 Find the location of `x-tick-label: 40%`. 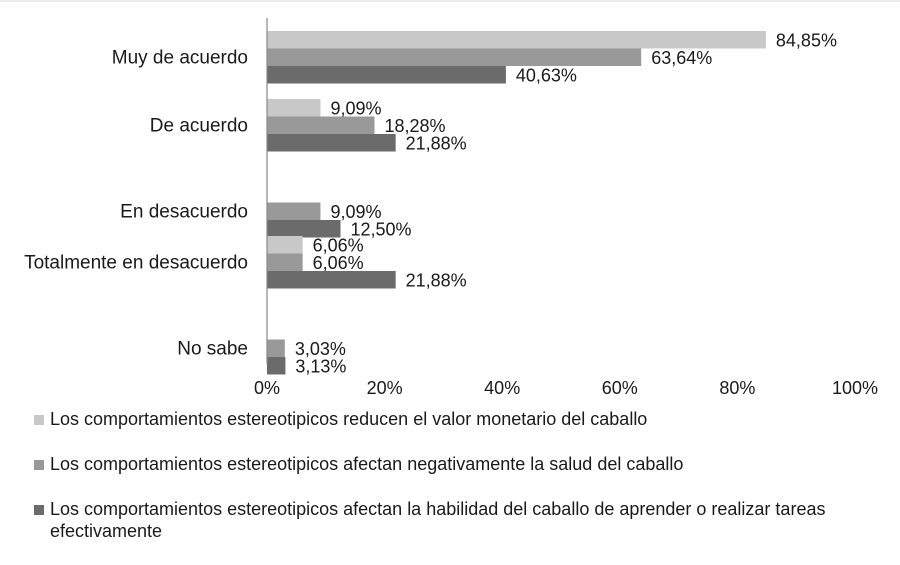

x-tick-label: 40% is located at coordinates (502, 388).